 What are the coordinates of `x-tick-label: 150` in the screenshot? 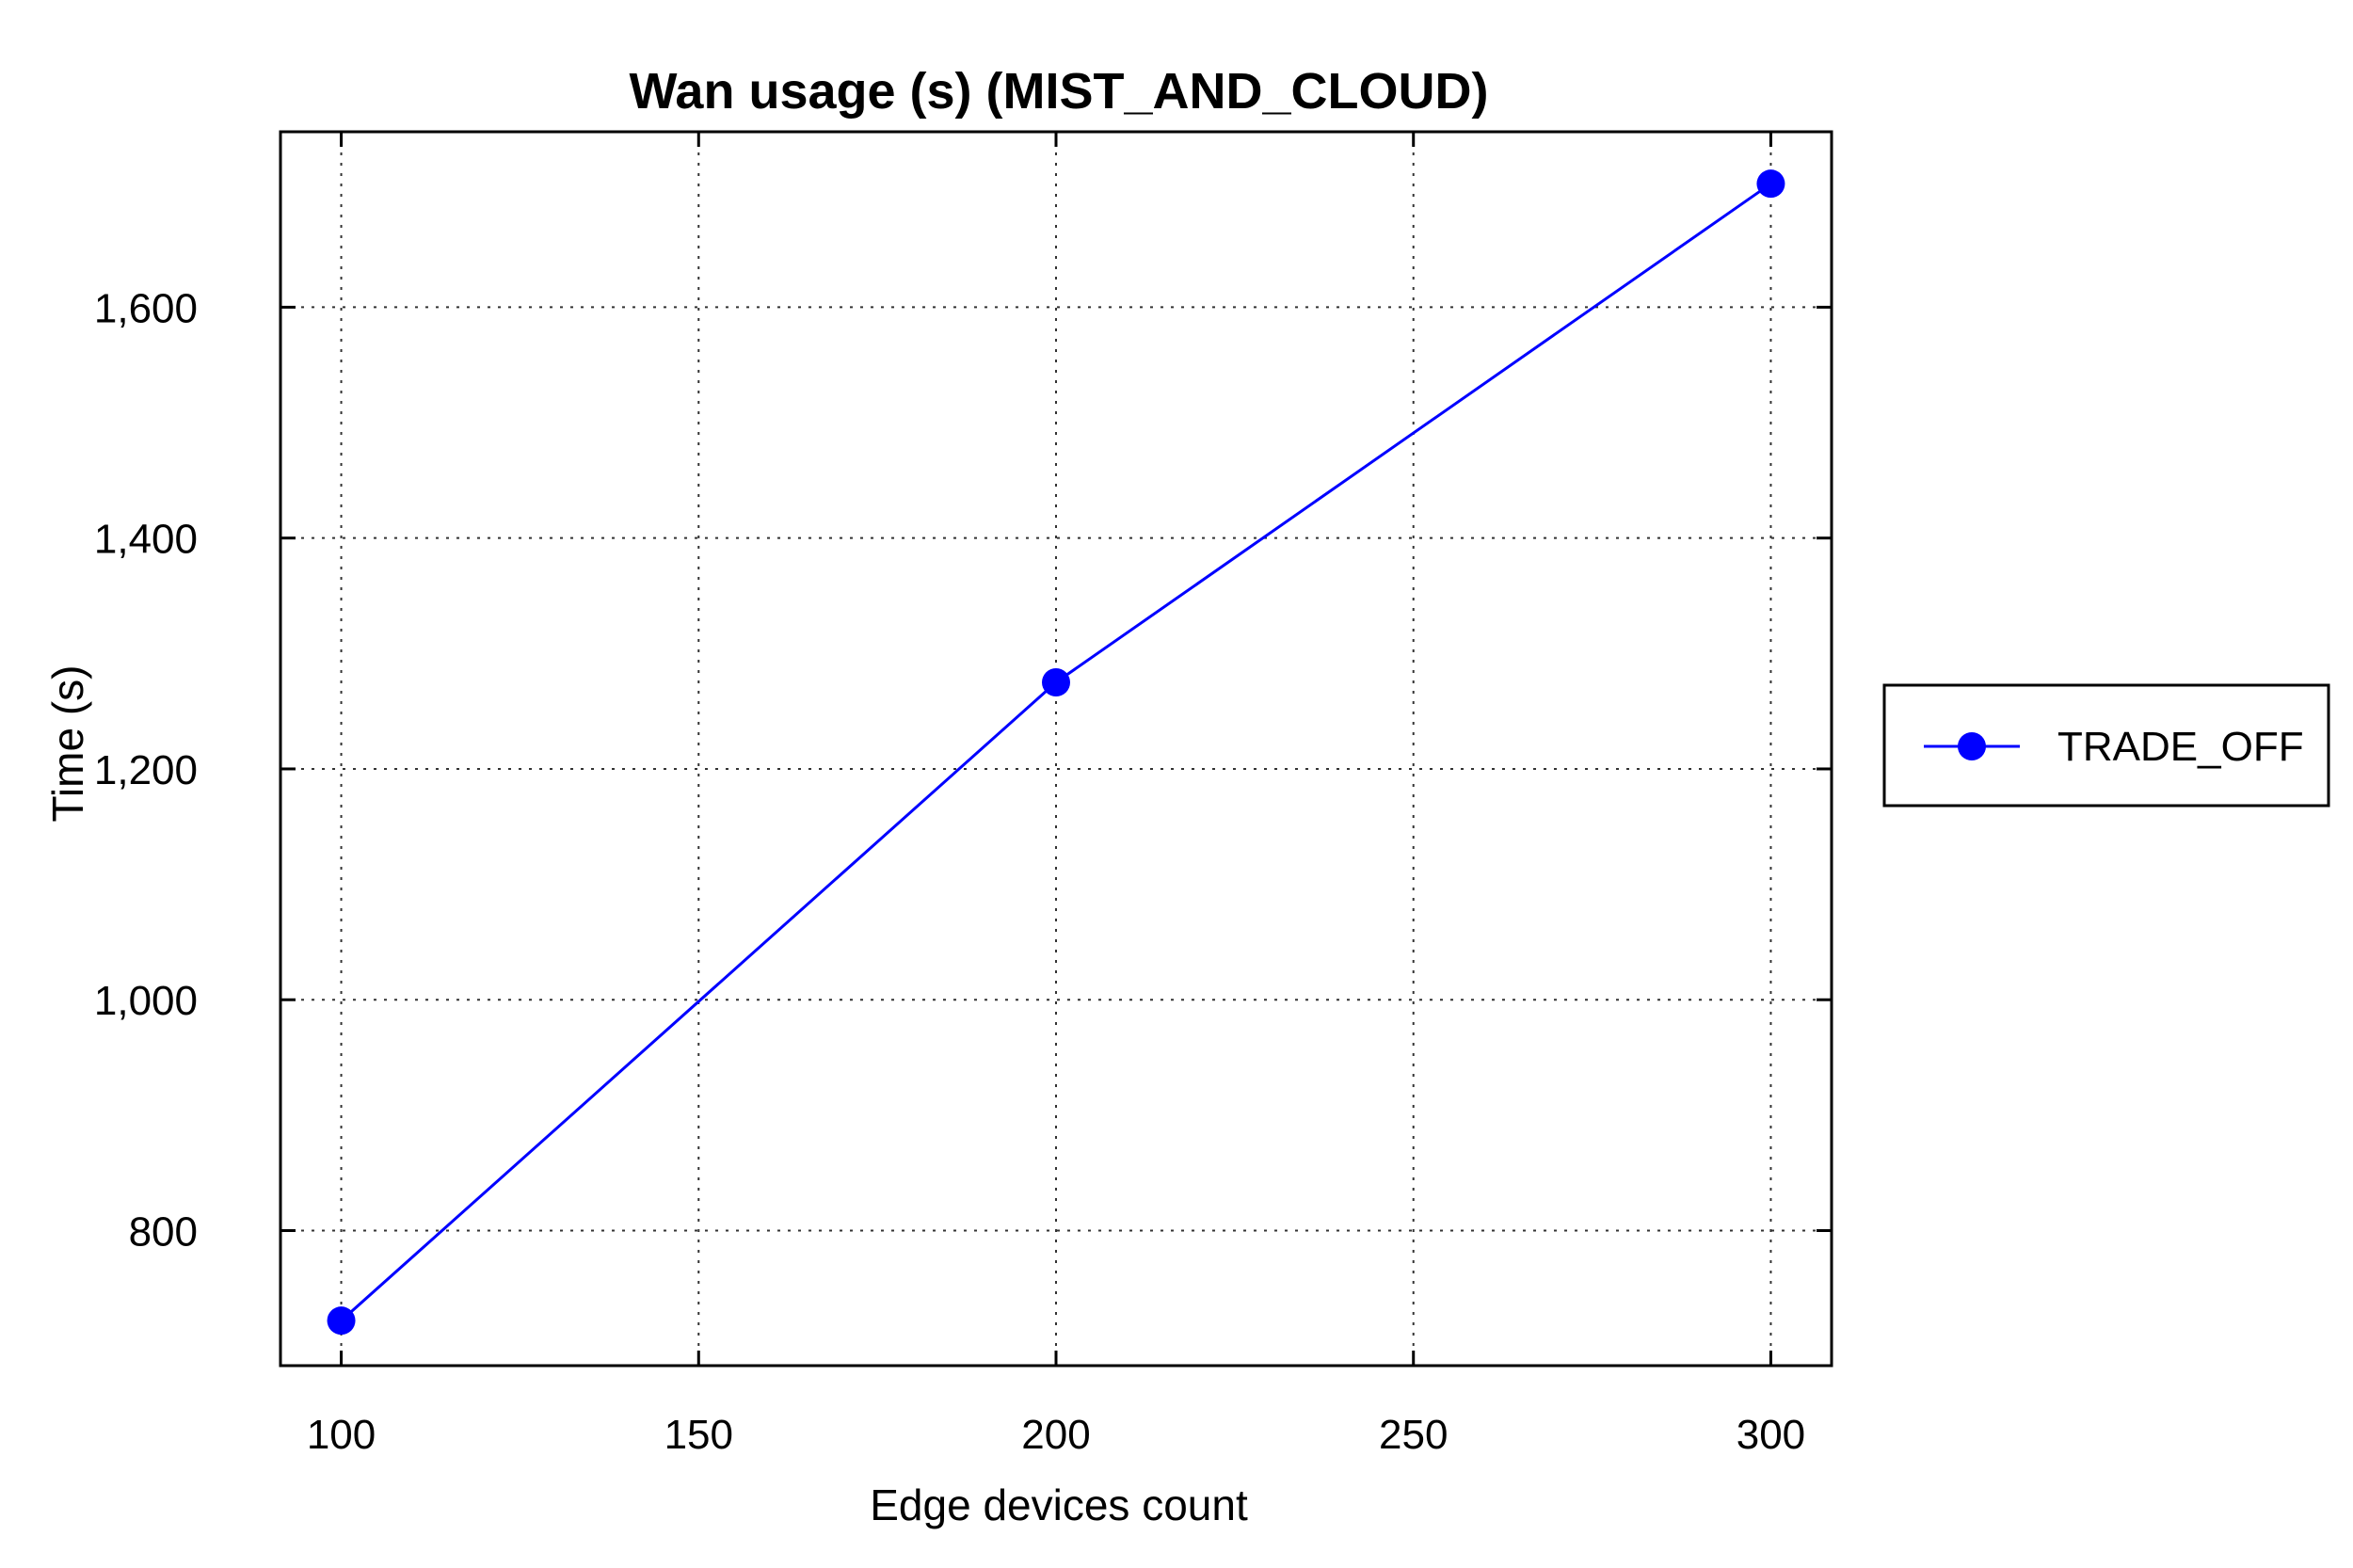 It's located at (698, 1435).